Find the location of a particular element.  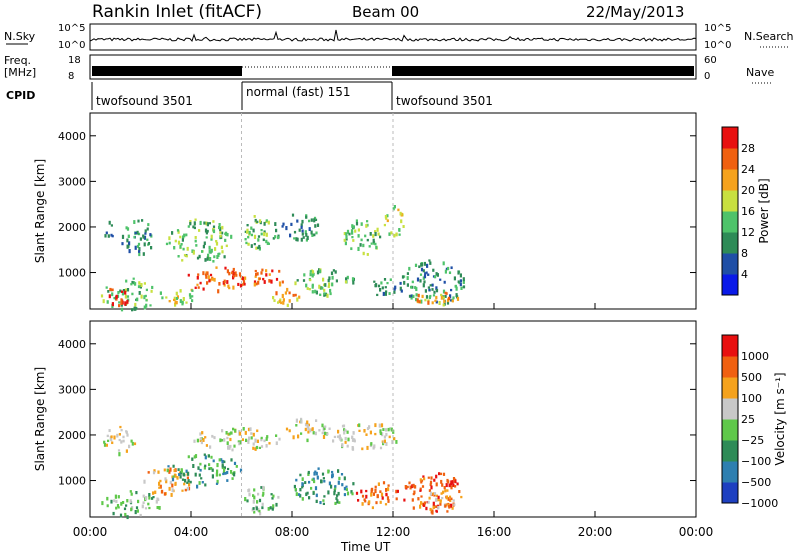

y-tick-label: 3000 is located at coordinates (72, 389).